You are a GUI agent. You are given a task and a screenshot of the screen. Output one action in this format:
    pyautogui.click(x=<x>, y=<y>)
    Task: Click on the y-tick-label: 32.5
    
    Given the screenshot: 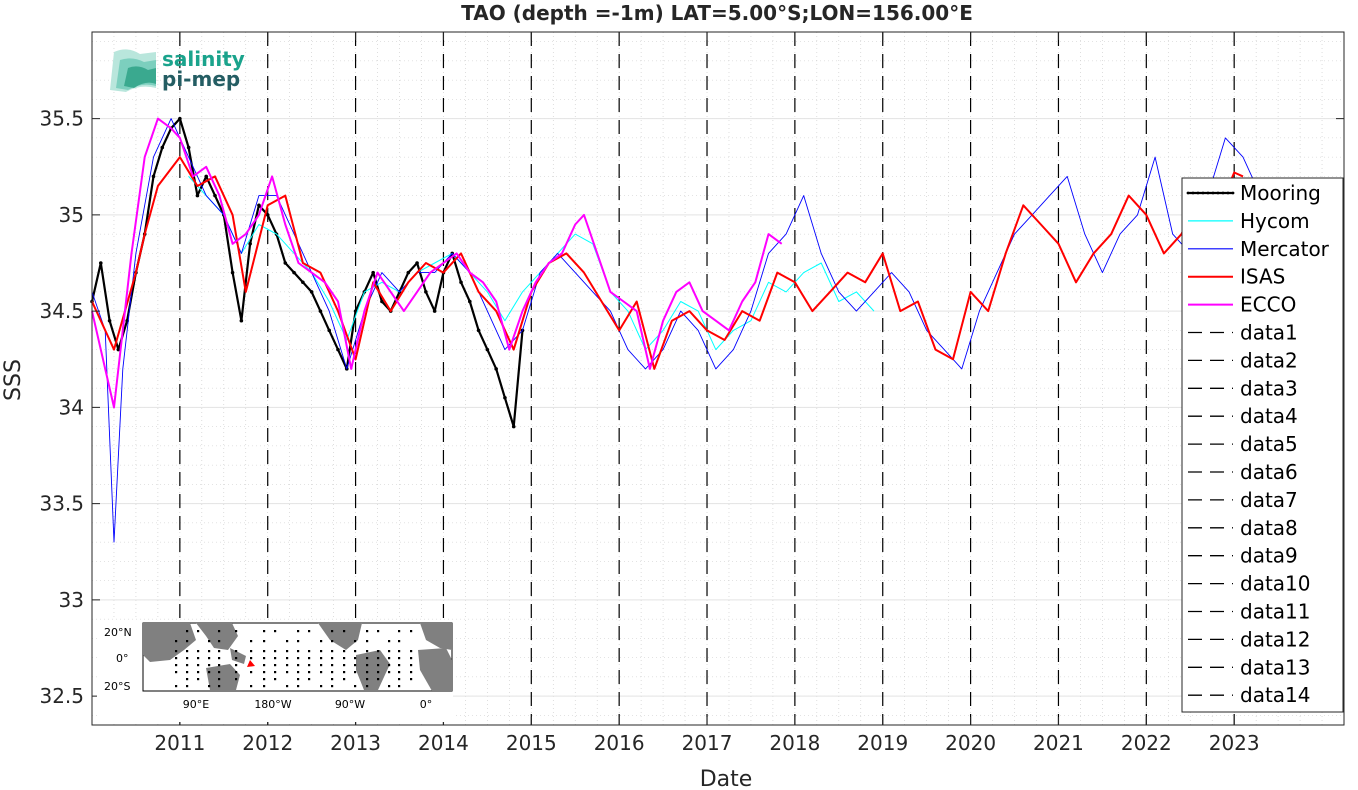 What is the action you would take?
    pyautogui.click(x=61, y=696)
    